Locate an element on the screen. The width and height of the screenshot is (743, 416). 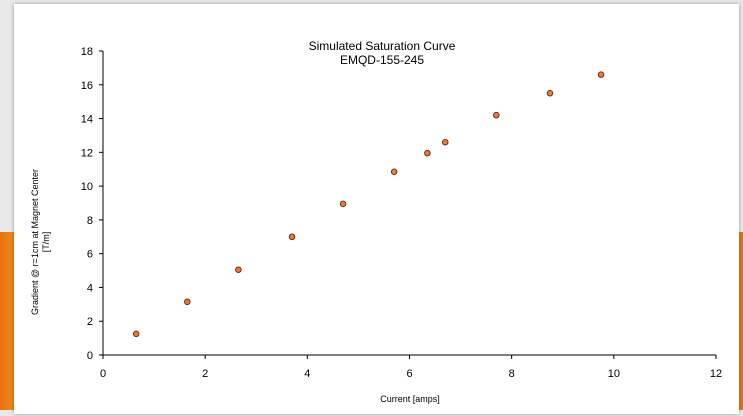
y-tick-label: 14 is located at coordinates (87, 120).